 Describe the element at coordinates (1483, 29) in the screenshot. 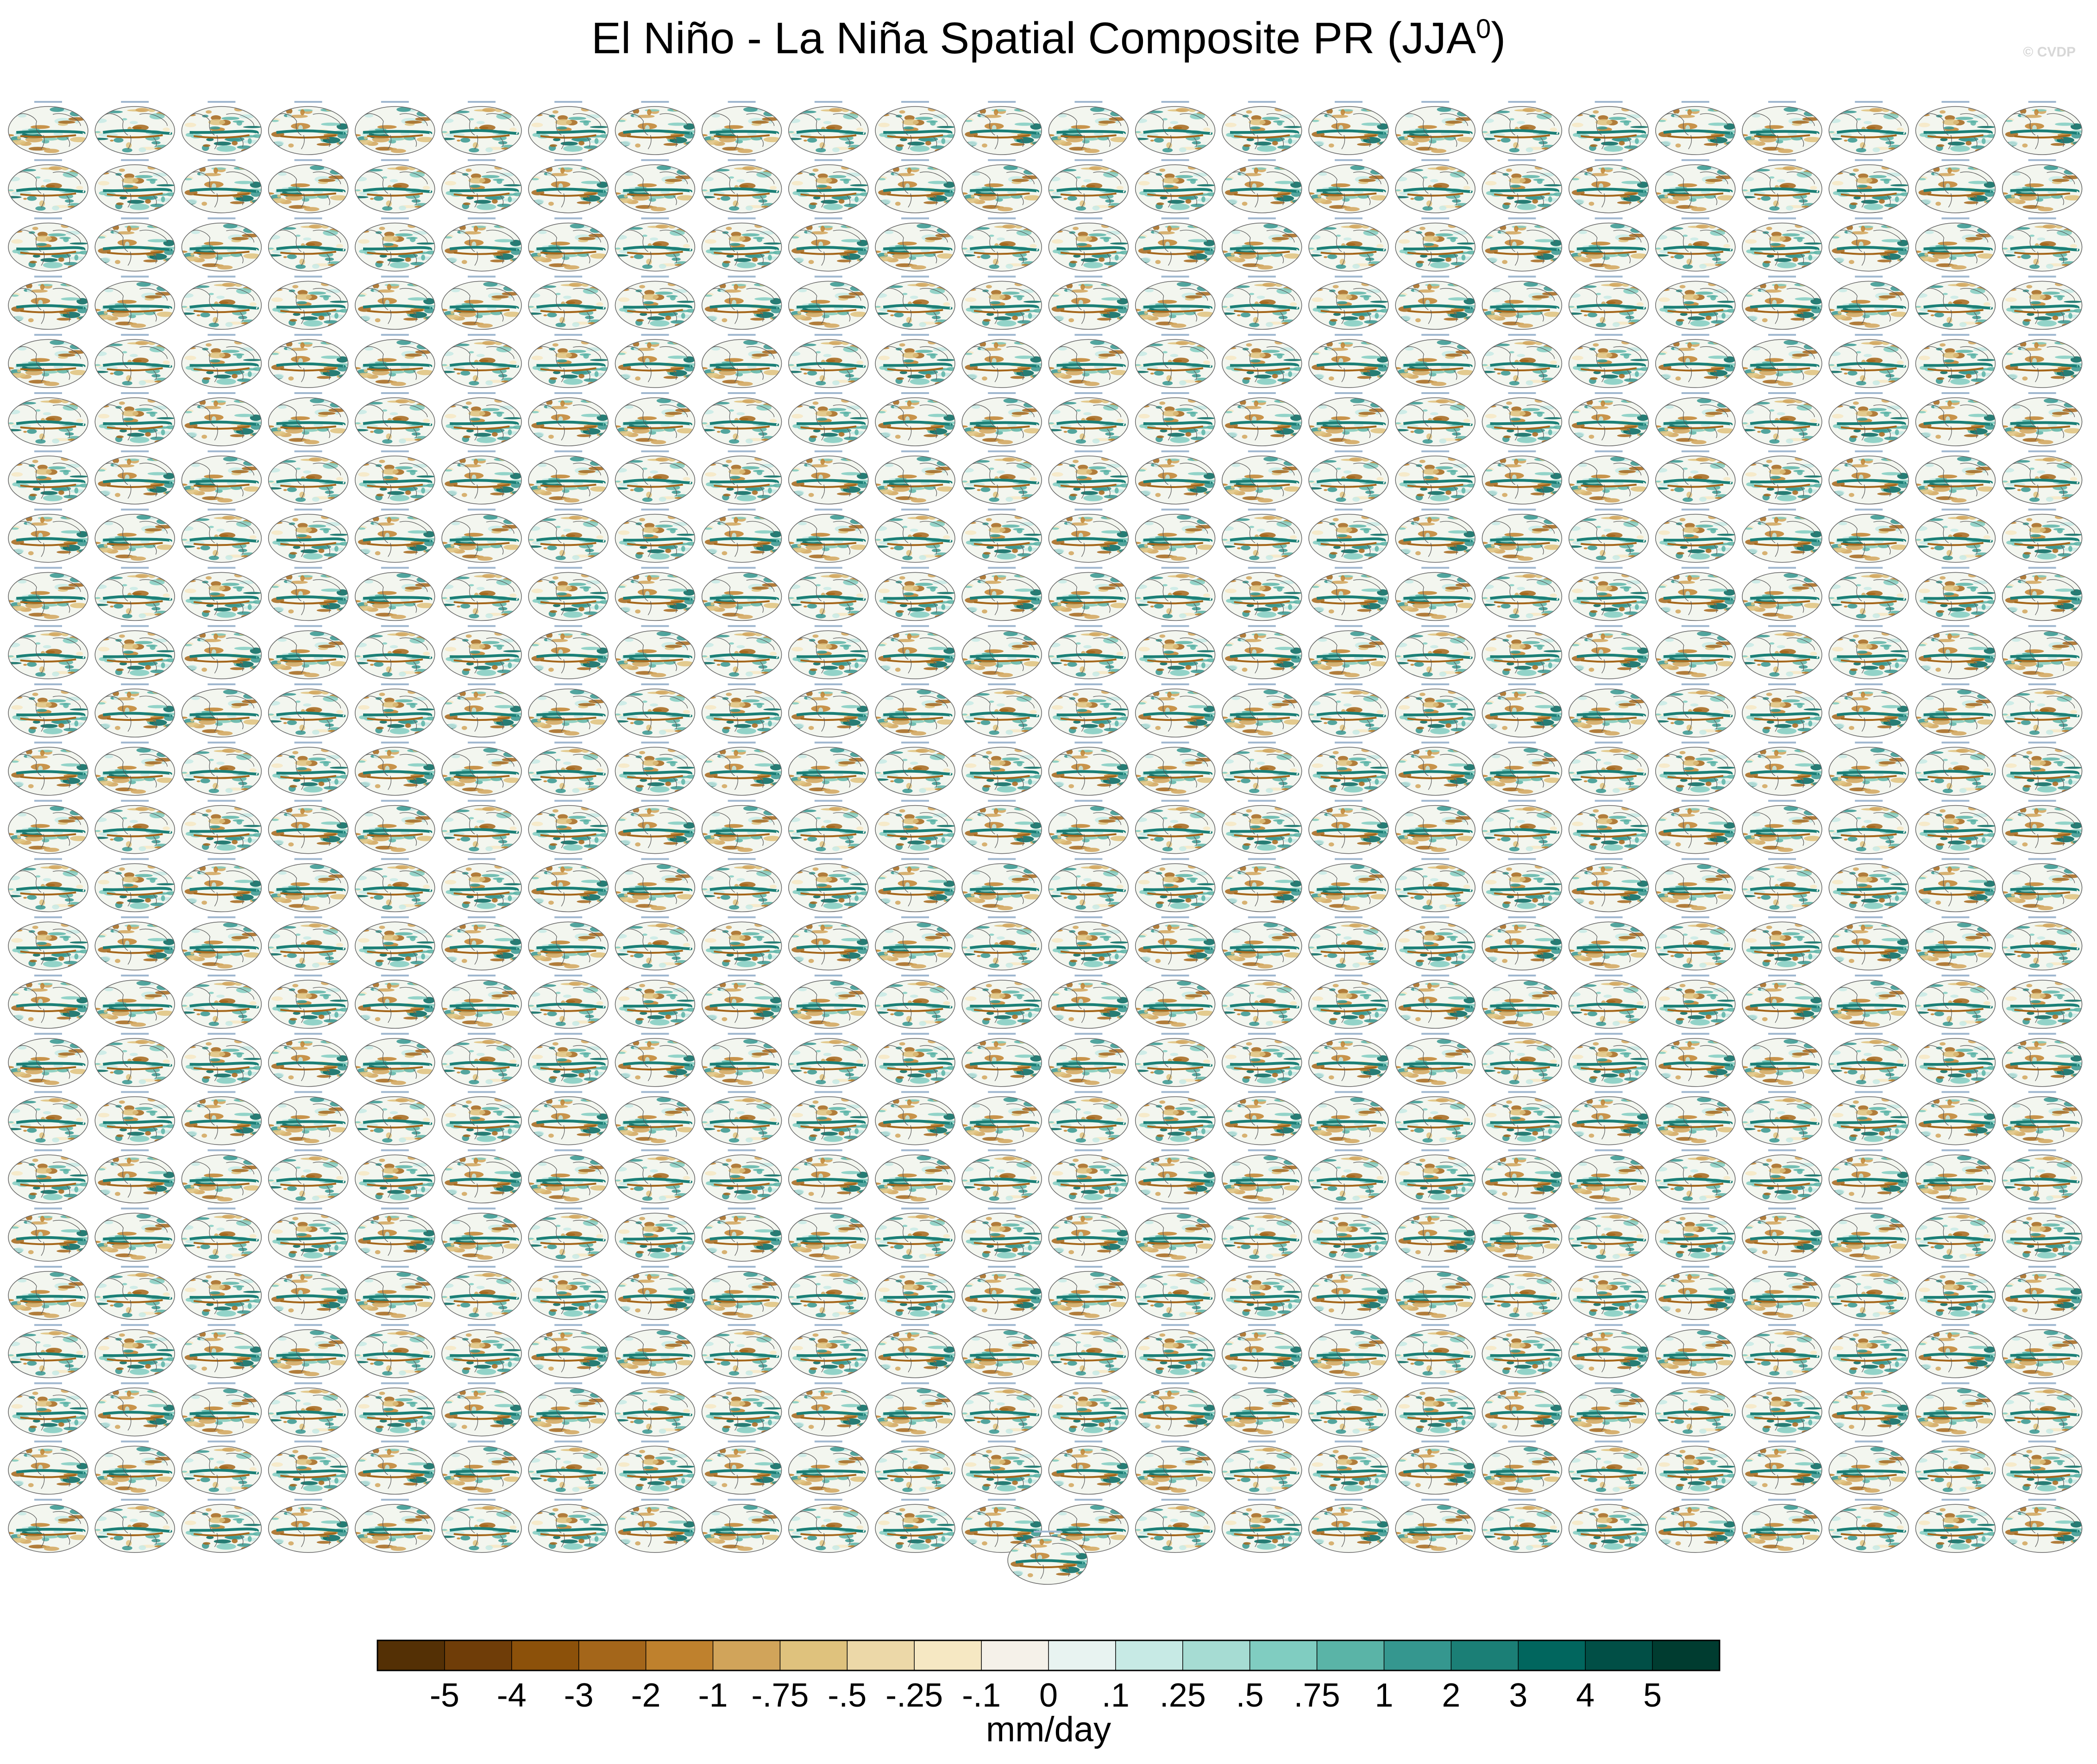

I see `title-superscript: 0` at that location.